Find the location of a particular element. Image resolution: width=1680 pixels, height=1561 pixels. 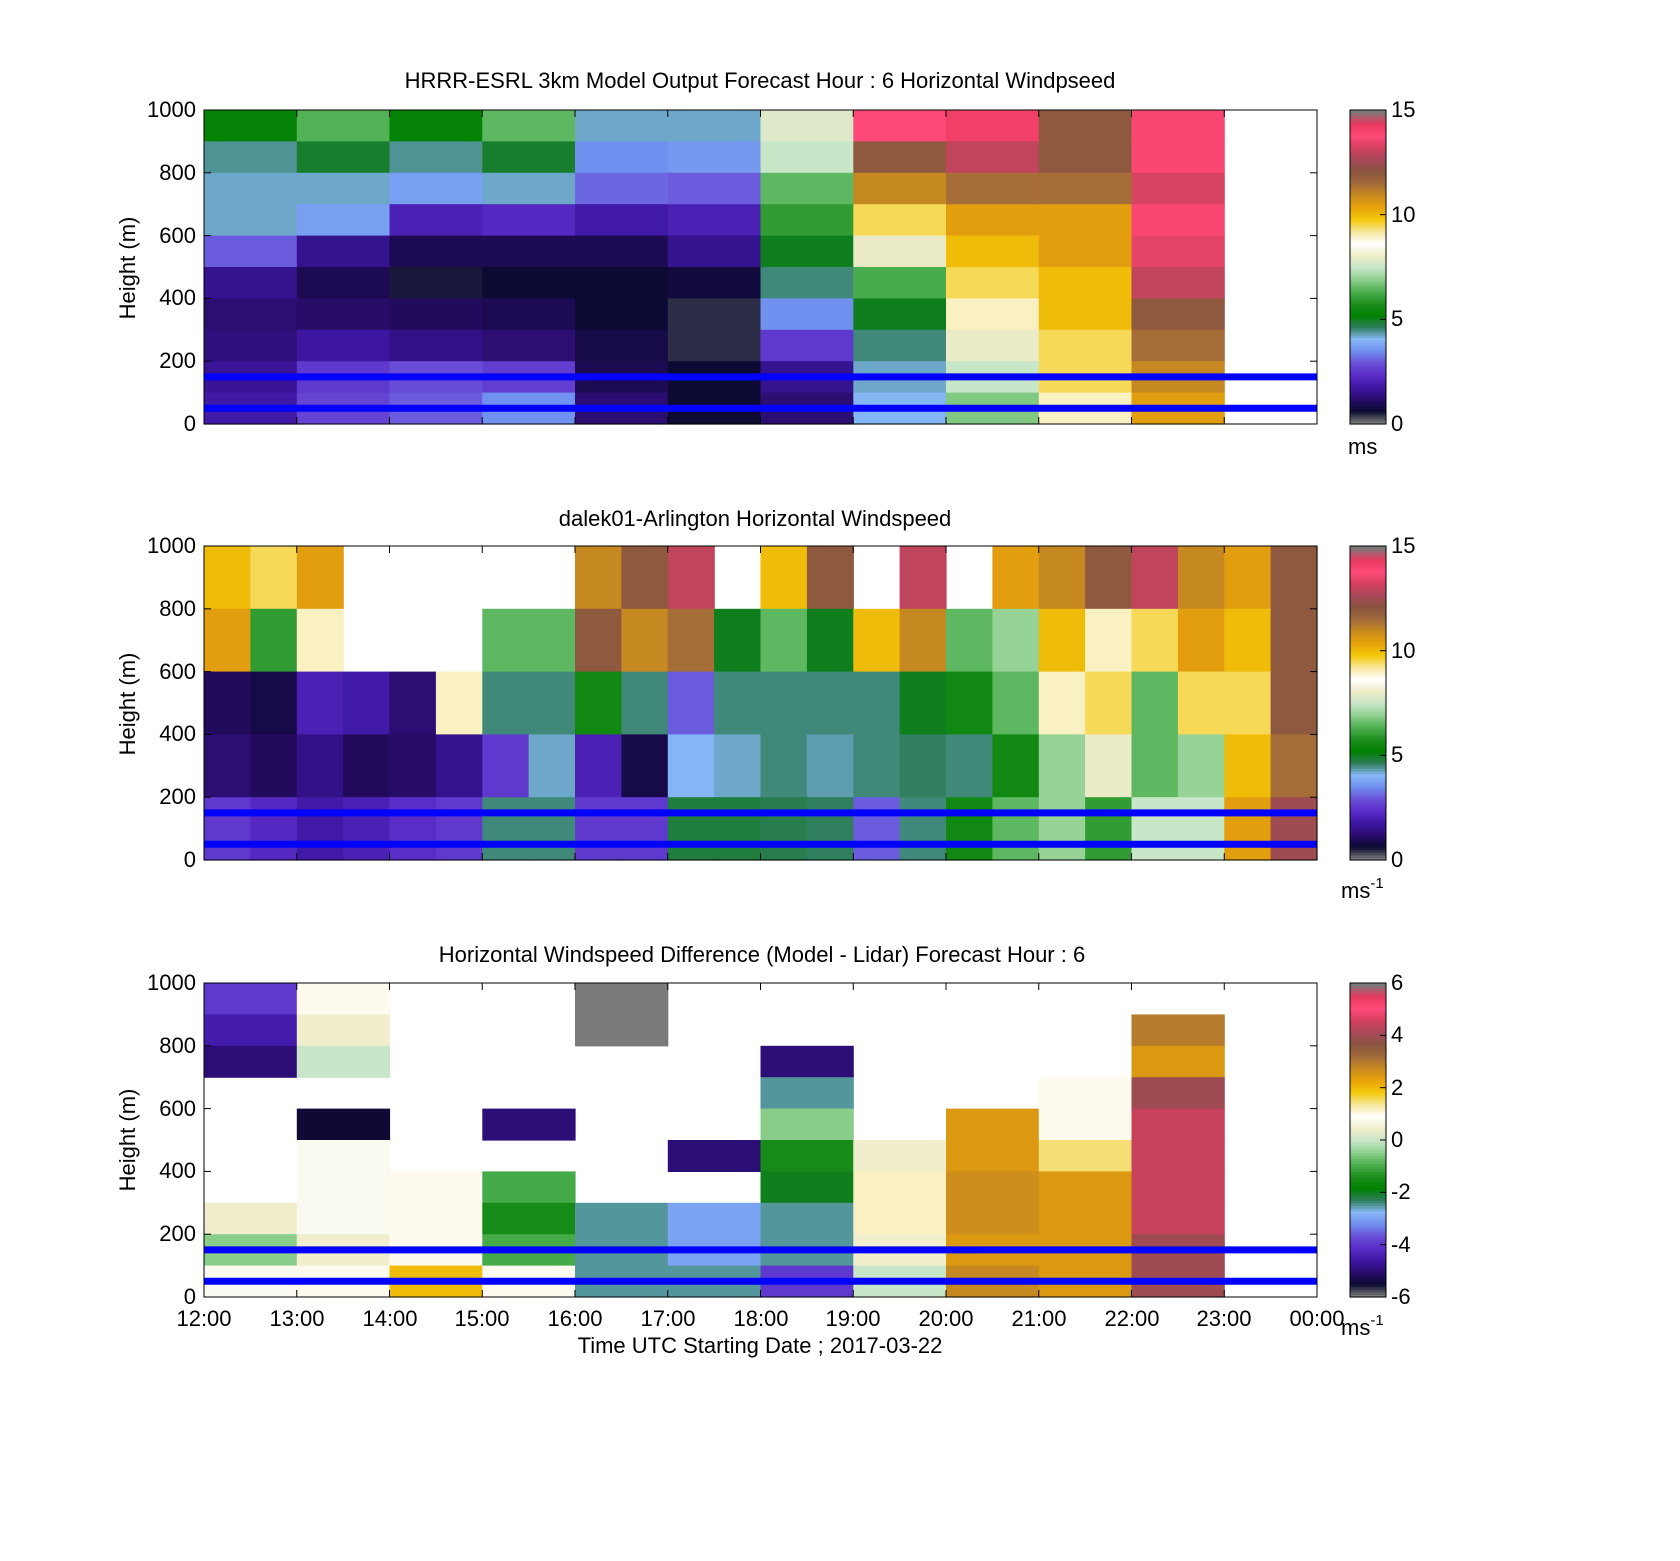

heatmap-cells is located at coordinates (714, 267).